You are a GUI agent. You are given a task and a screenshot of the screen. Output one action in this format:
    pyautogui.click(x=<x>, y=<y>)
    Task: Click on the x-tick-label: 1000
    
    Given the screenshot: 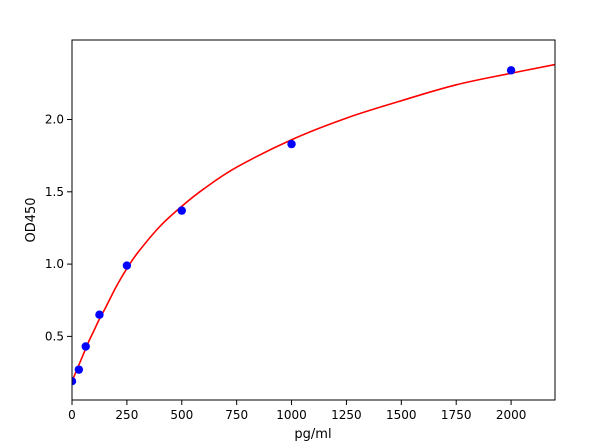 What is the action you would take?
    pyautogui.click(x=291, y=415)
    